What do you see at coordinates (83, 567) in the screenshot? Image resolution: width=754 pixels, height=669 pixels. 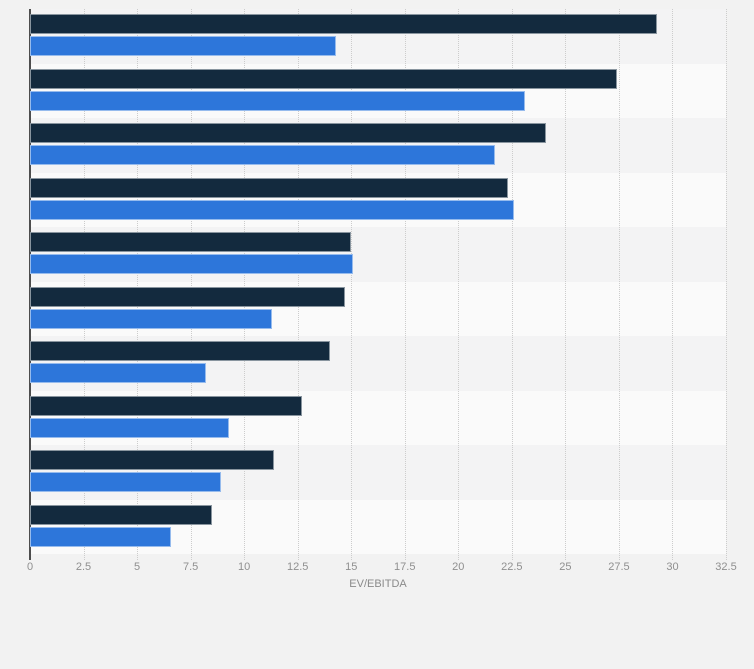 I see `x-tick-label: 2.5` at bounding box center [83, 567].